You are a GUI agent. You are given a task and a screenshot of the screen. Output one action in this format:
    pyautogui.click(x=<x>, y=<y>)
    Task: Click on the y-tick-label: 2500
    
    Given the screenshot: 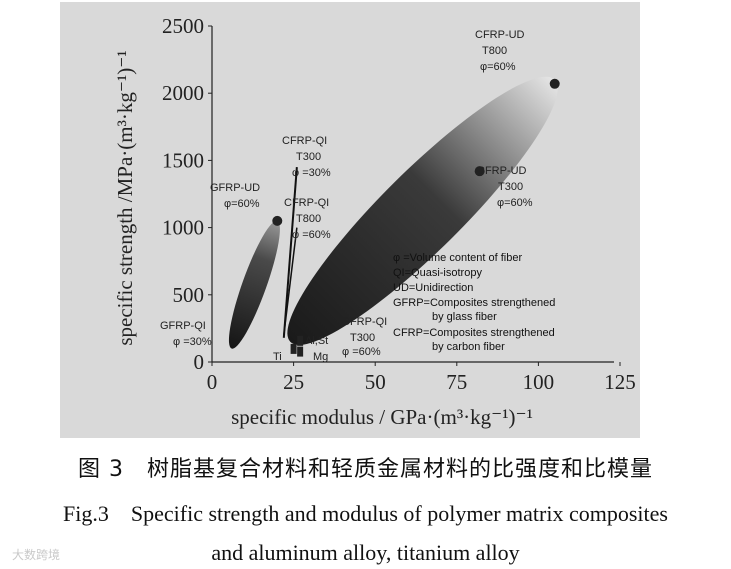 What is the action you would take?
    pyautogui.click(x=183, y=26)
    